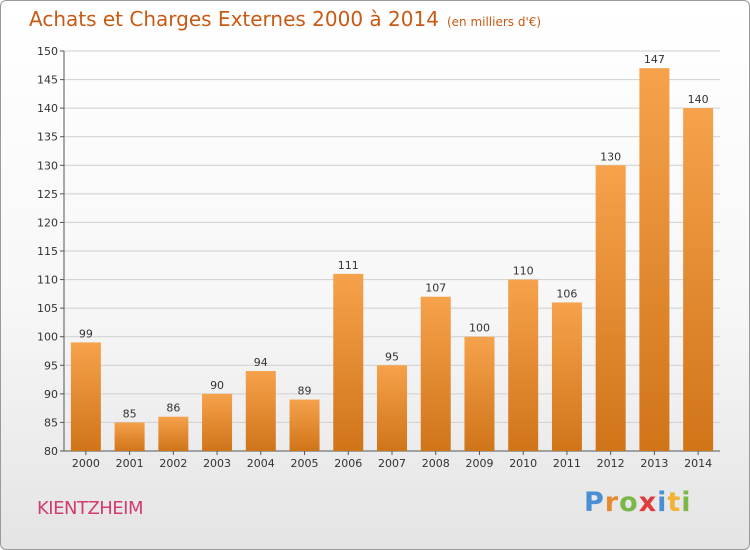 The height and width of the screenshot is (550, 750). What do you see at coordinates (47, 222) in the screenshot?
I see `y-tick-label: 120` at bounding box center [47, 222].